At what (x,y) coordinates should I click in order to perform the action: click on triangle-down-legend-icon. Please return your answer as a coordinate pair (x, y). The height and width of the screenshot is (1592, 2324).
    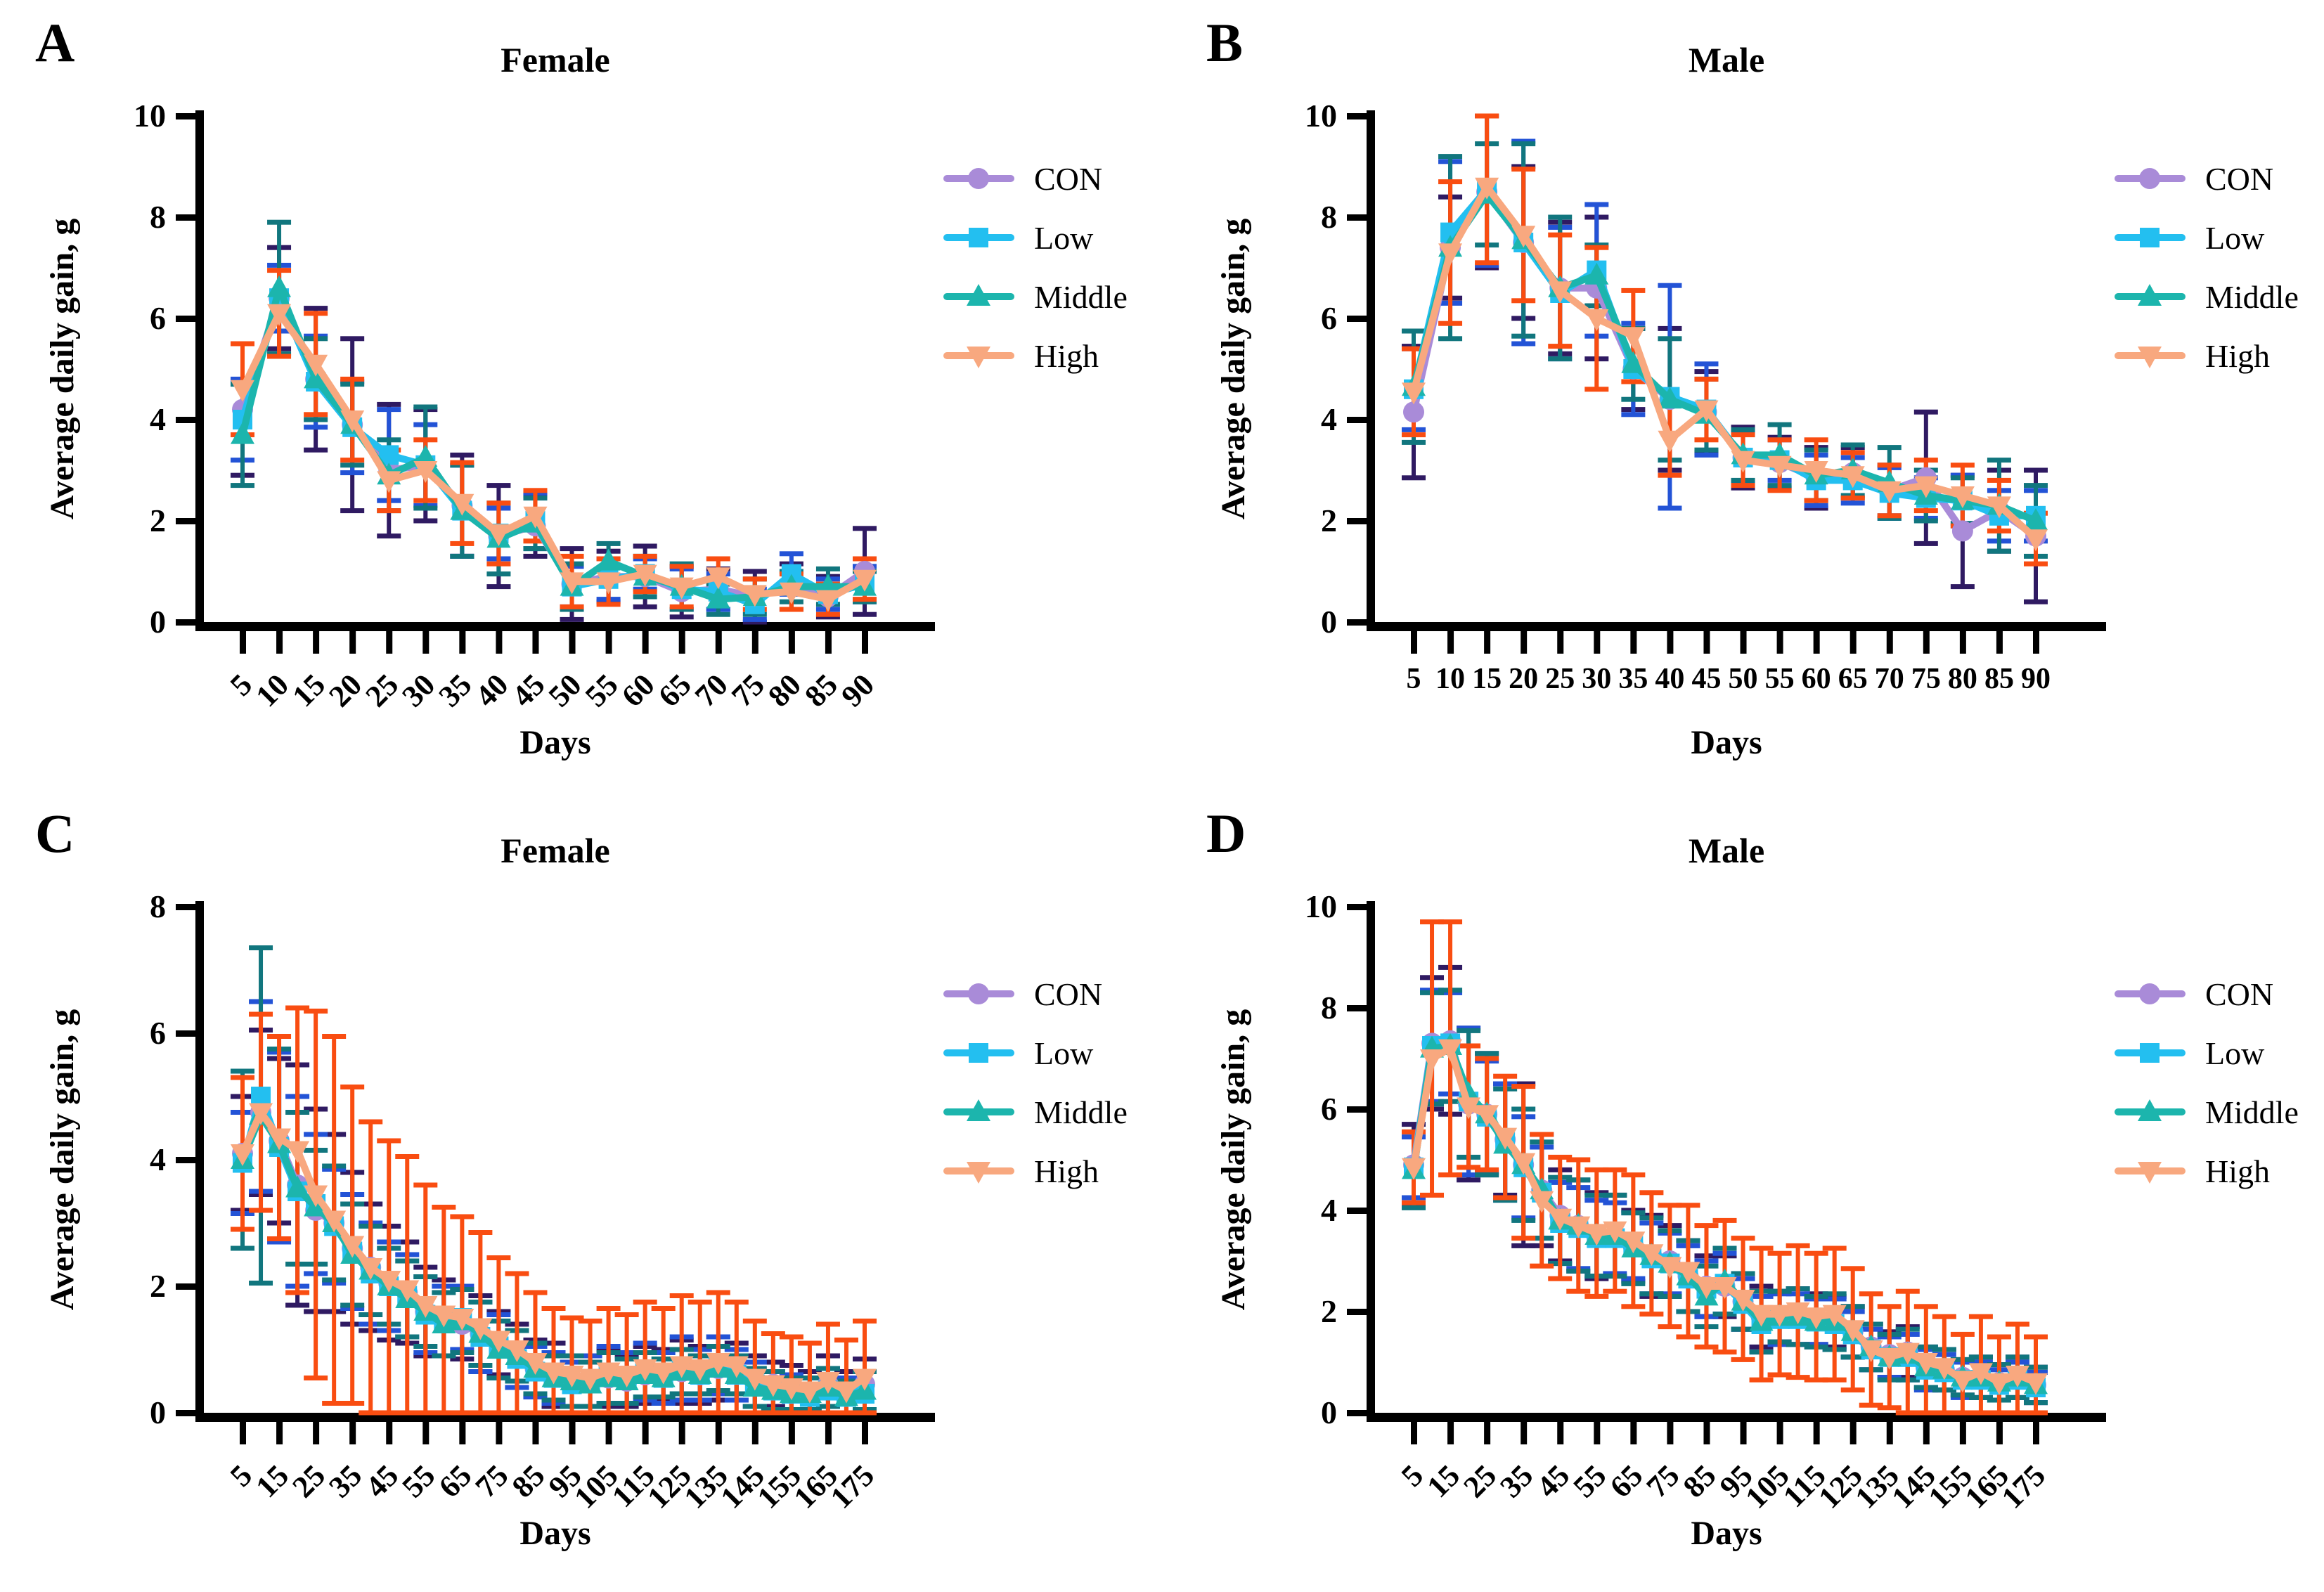
    Looking at the image, I should click on (2150, 357).